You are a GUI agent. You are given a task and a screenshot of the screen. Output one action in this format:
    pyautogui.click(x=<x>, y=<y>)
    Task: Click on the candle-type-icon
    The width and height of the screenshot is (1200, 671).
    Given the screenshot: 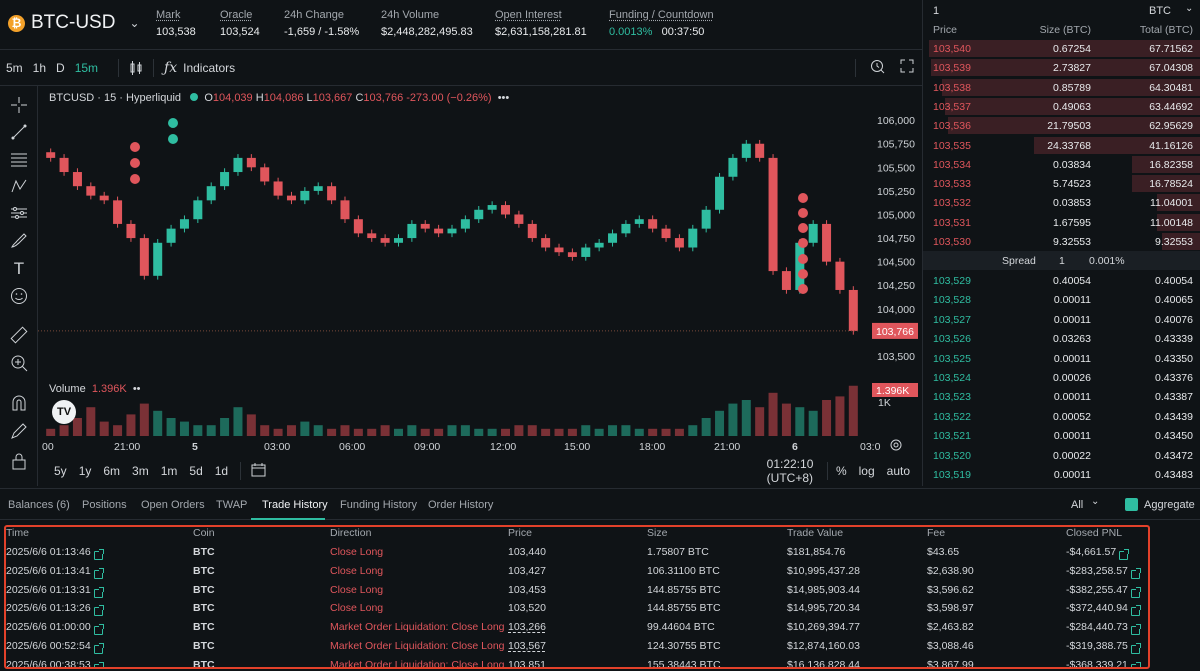 What is the action you would take?
    pyautogui.click(x=136, y=67)
    